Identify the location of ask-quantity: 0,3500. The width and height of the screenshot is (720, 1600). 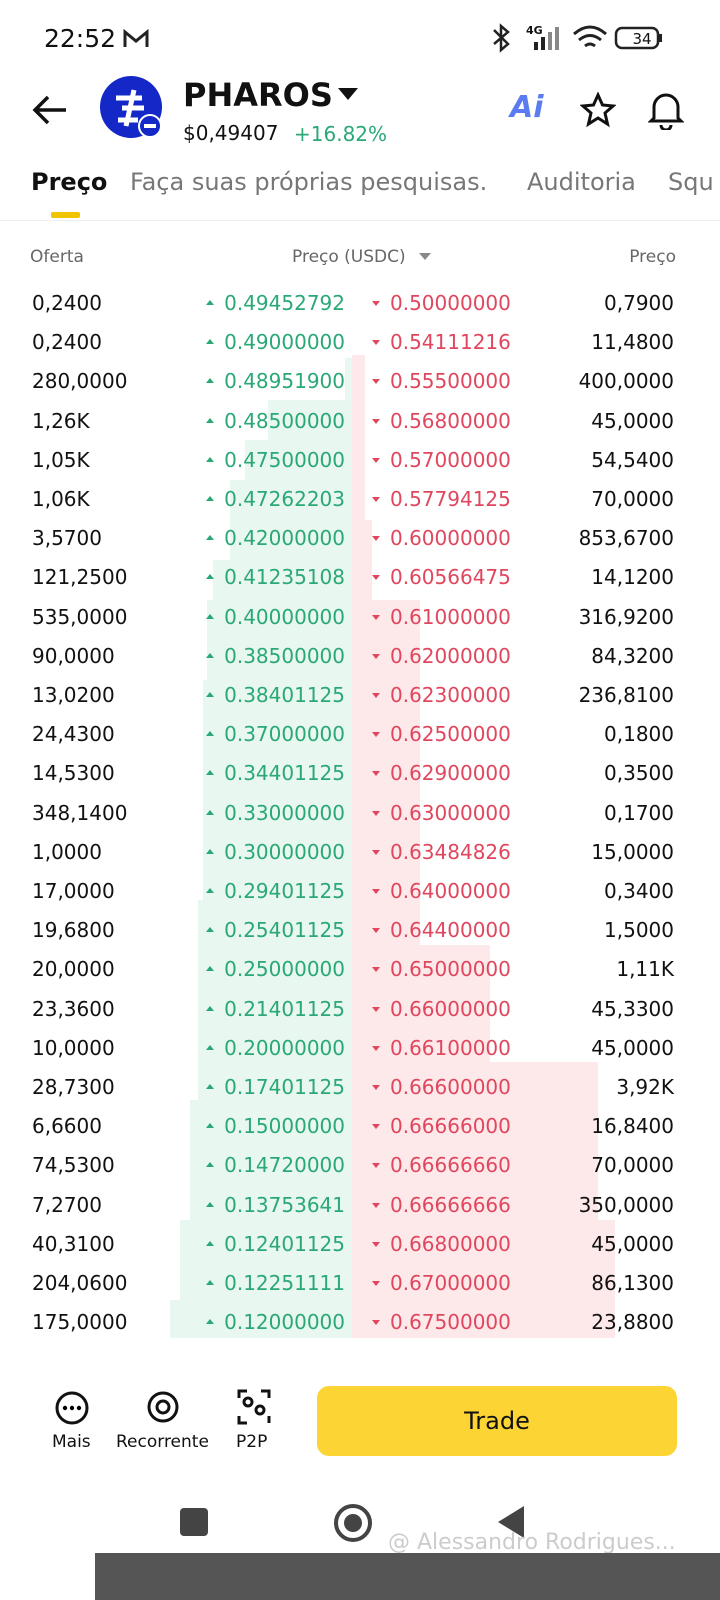
(639, 773).